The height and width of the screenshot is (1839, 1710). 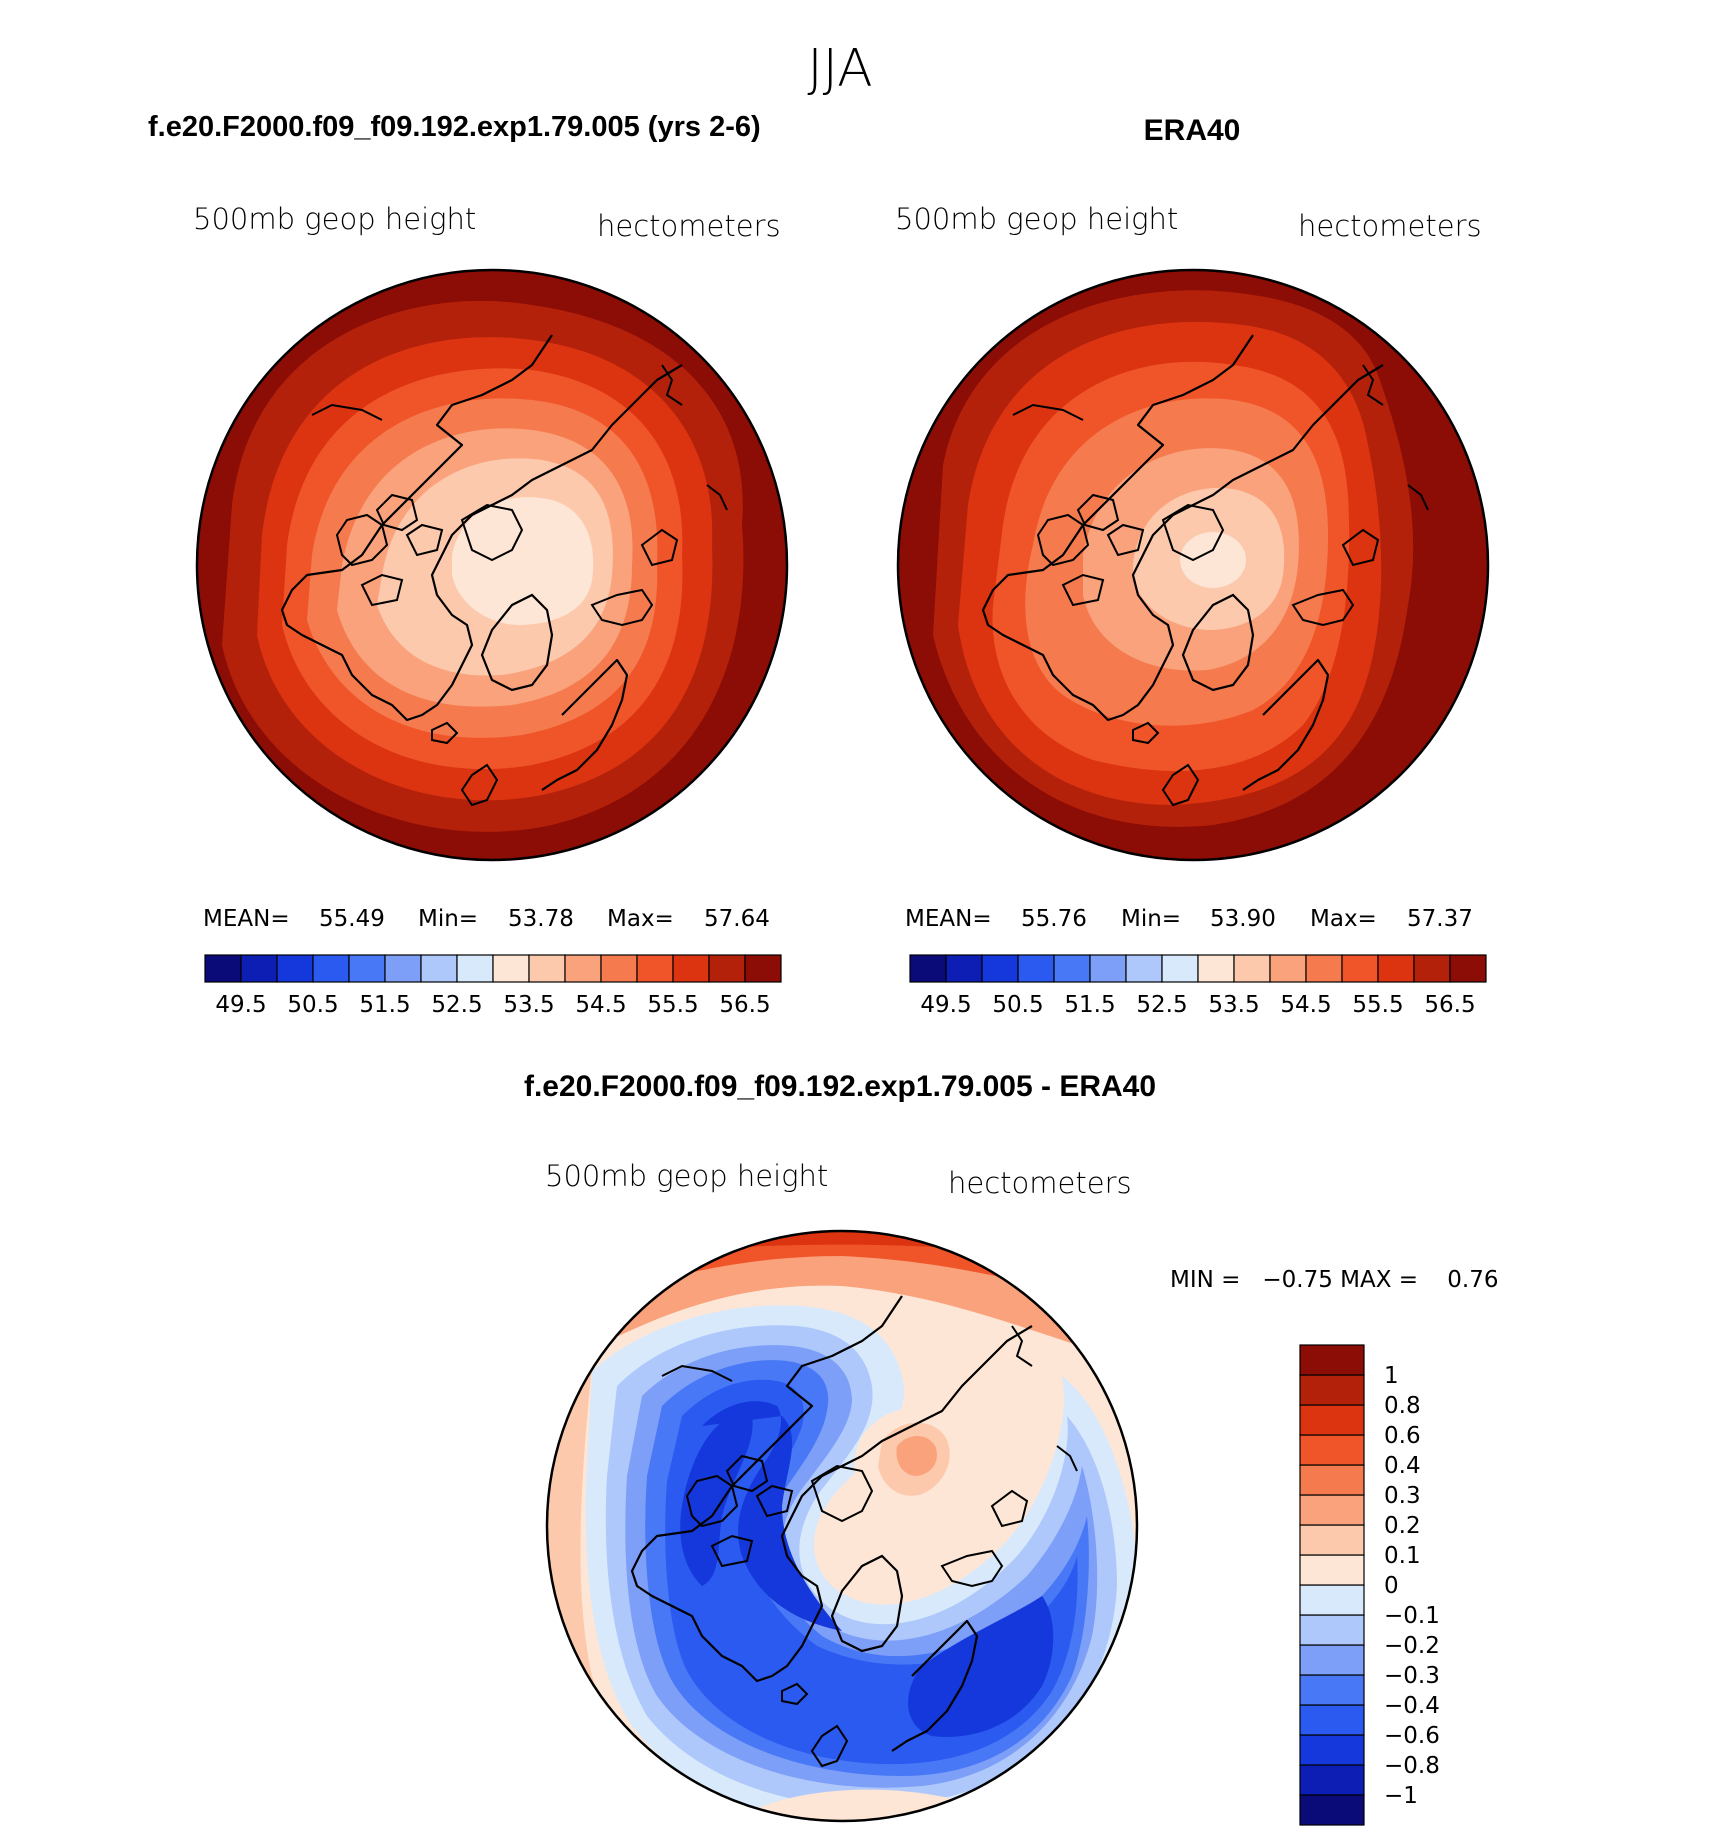 I want to click on era40-max-value: 57.37, so click(x=1440, y=919).